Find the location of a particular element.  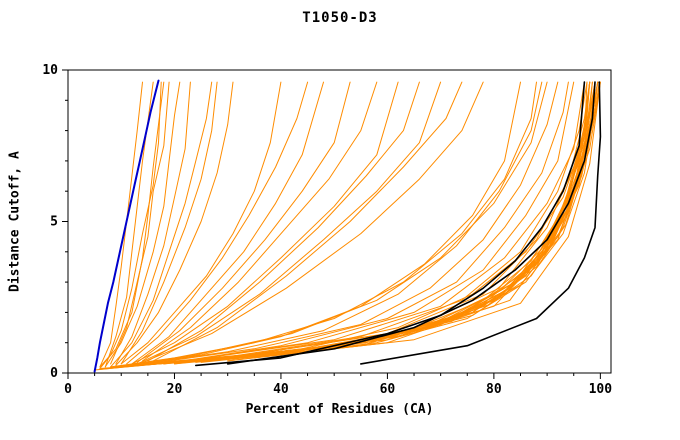

blue-series is located at coordinates (126, 226).